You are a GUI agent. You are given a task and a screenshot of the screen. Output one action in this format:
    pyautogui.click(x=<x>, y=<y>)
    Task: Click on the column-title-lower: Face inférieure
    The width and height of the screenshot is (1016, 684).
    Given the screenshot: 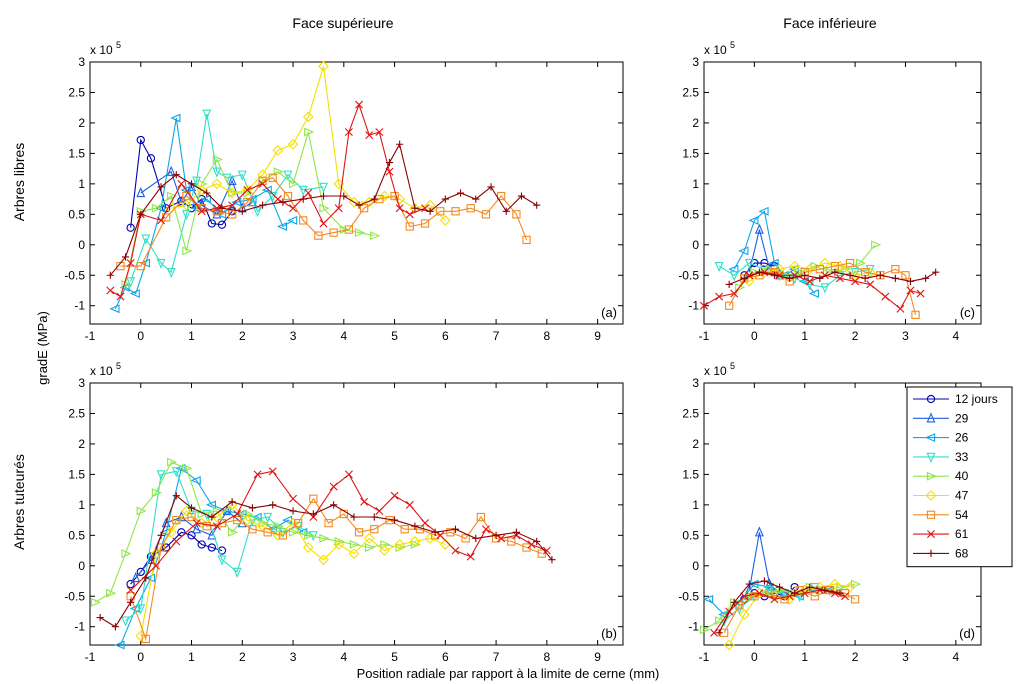 What is the action you would take?
    pyautogui.click(x=830, y=23)
    